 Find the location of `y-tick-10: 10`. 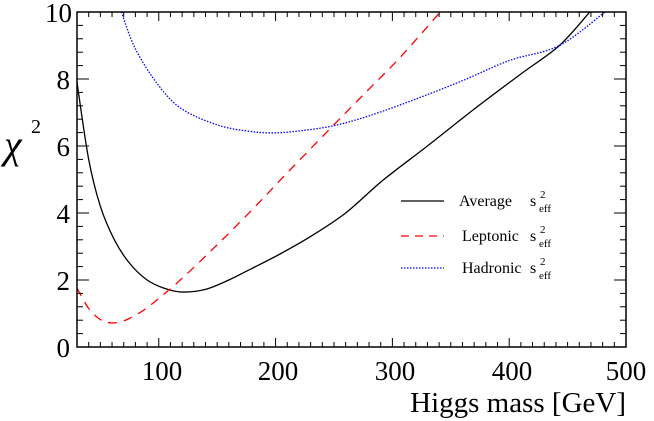

y-tick-10: 10 is located at coordinates (58, 14).